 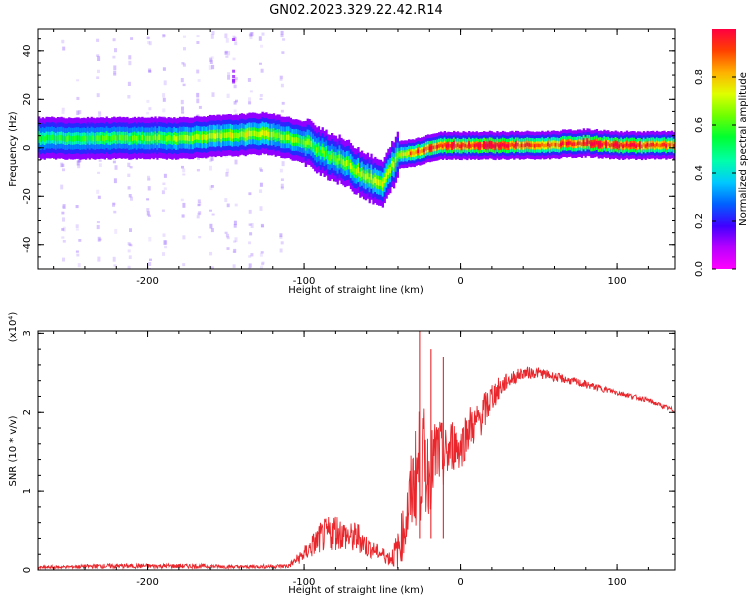 What do you see at coordinates (699, 269) in the screenshot?
I see `colorbar-tick-label: 0.0` at bounding box center [699, 269].